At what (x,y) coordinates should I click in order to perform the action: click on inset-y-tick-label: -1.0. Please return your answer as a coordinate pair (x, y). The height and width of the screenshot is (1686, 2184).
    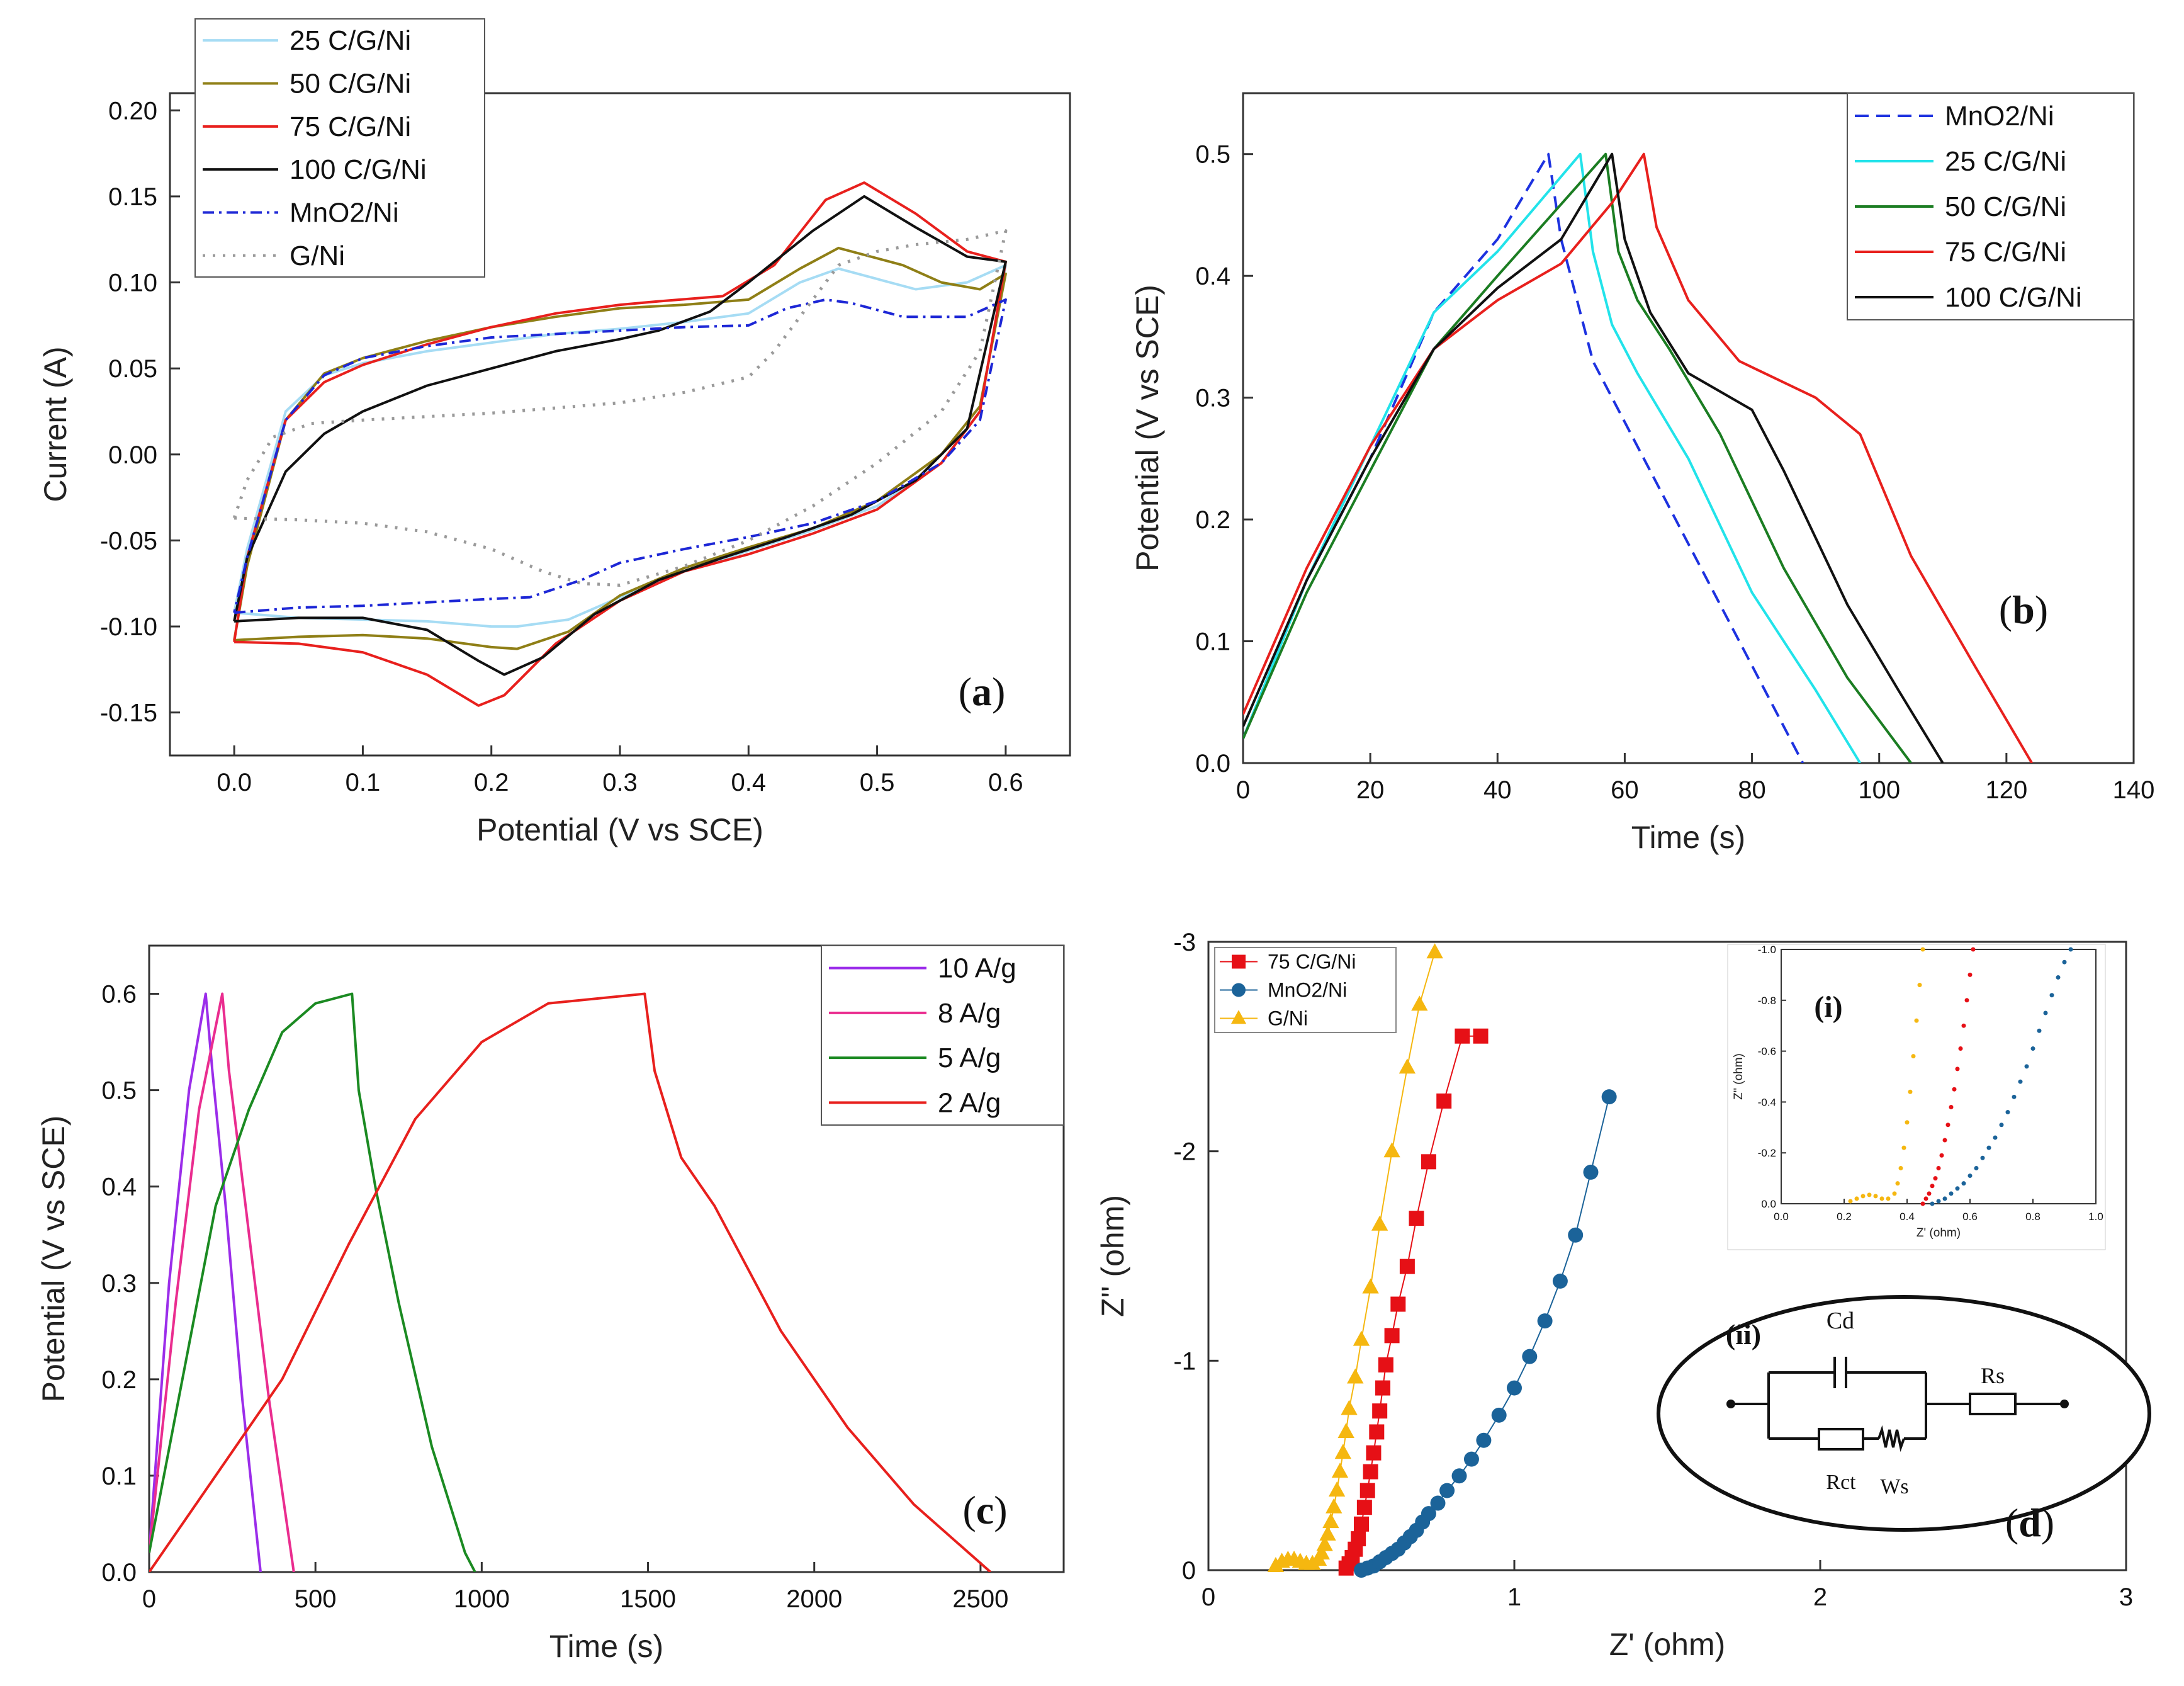
    Looking at the image, I should click on (1767, 950).